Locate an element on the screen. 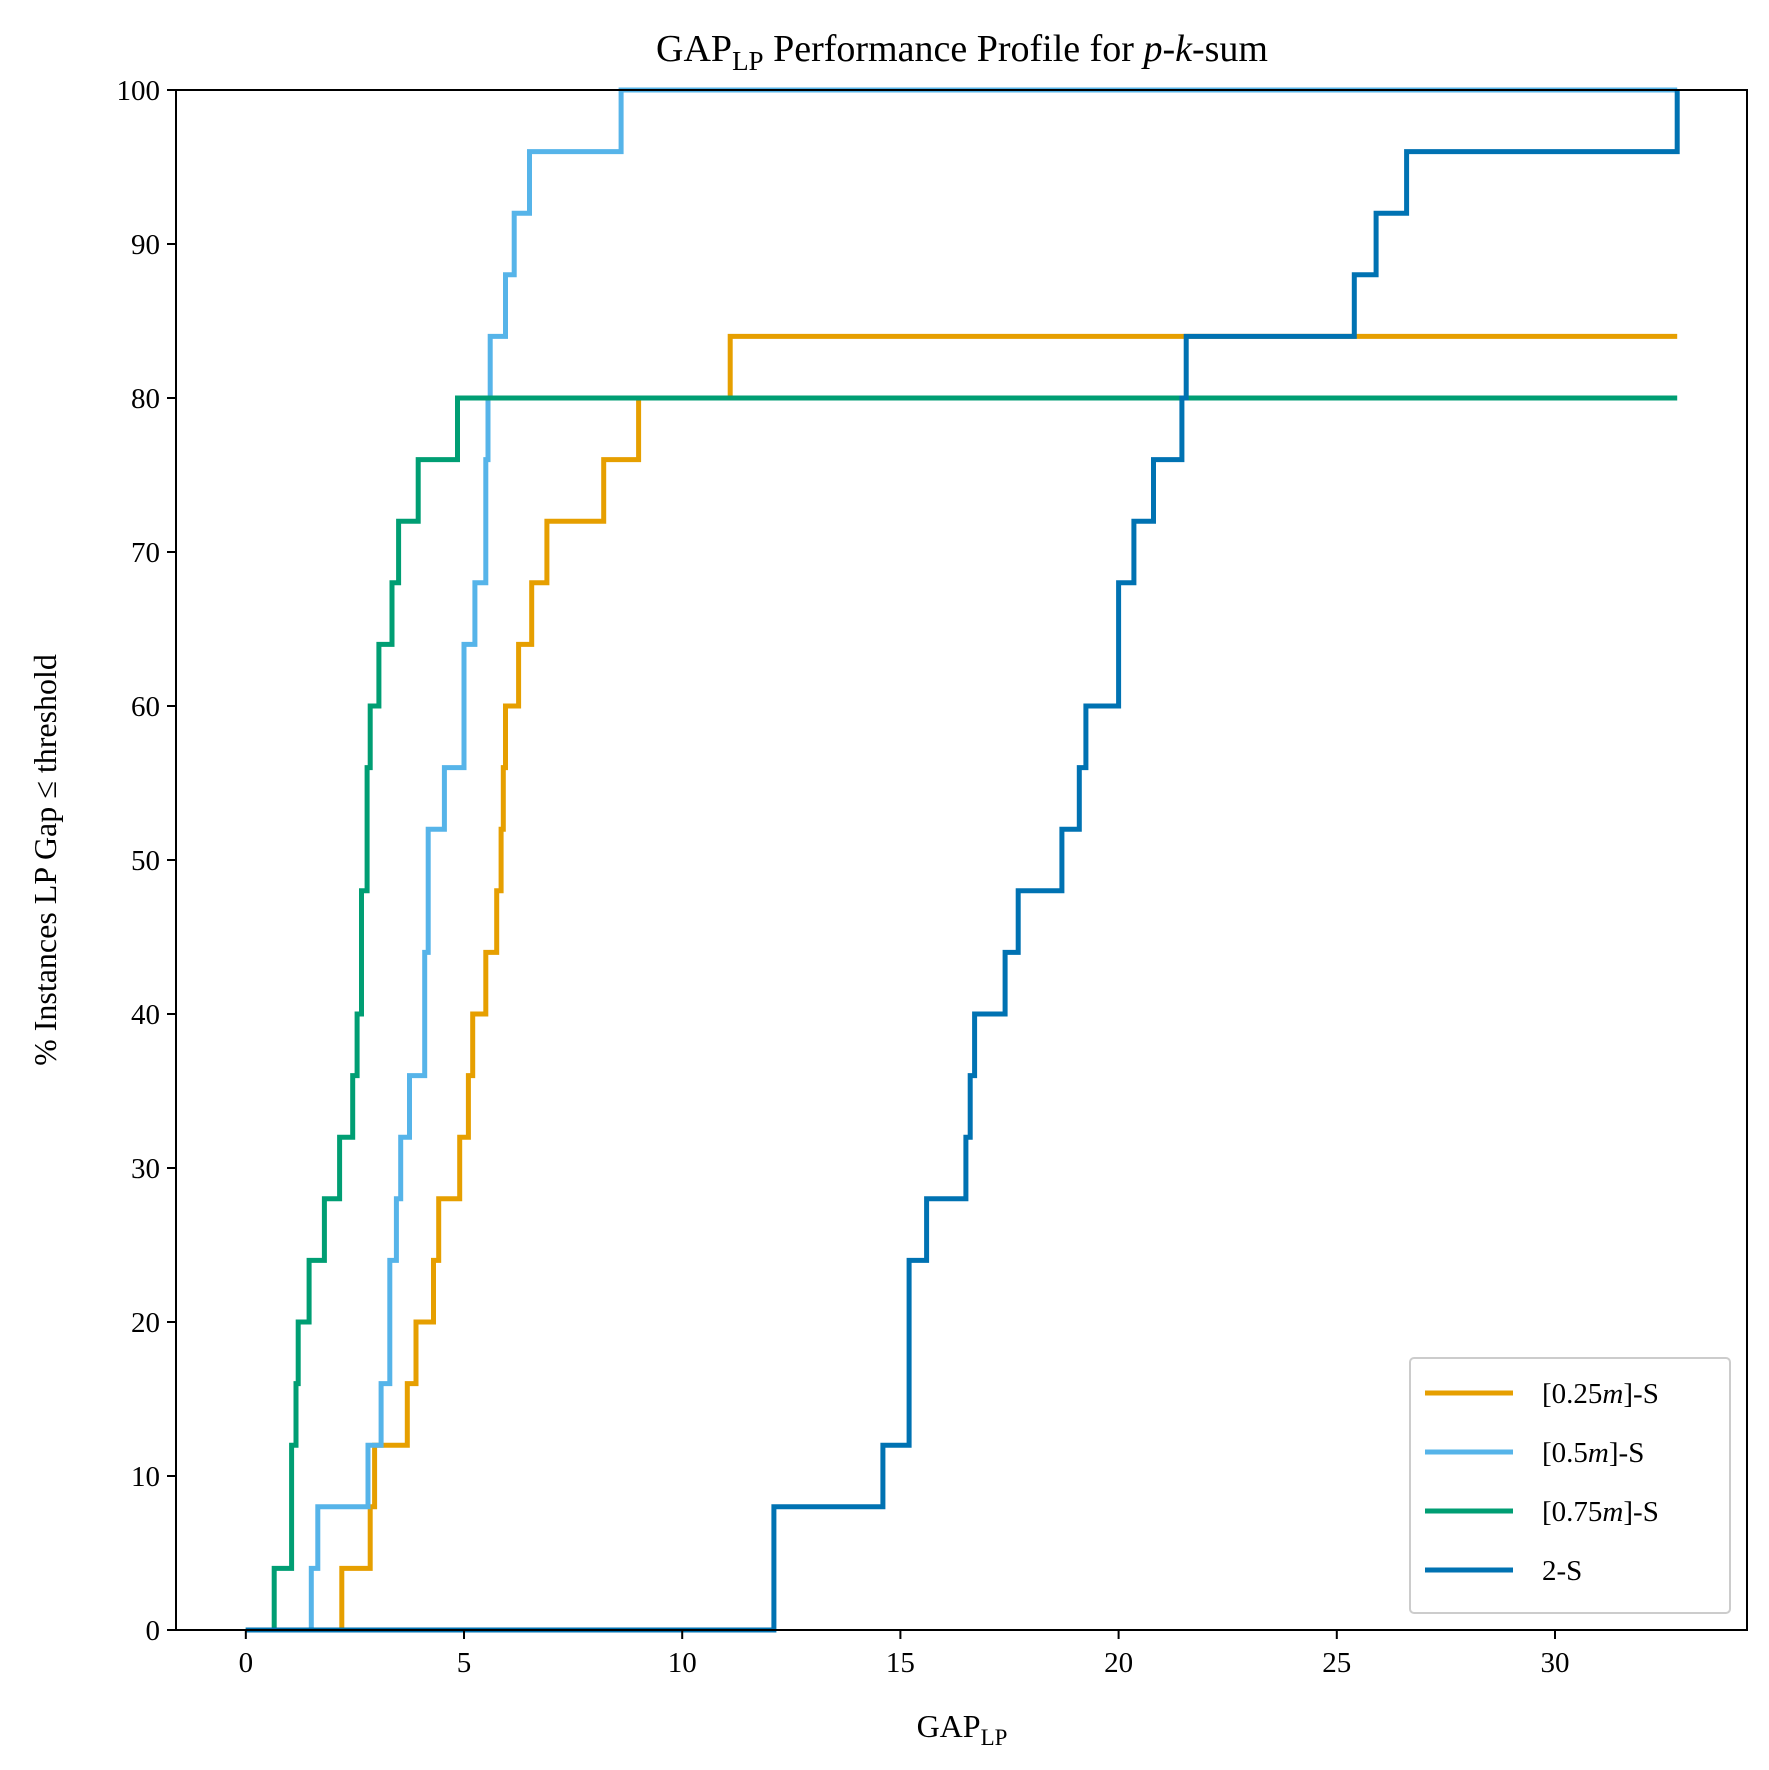 The image size is (1769, 1770). y-tick-label-80: 80 is located at coordinates (145, 399).